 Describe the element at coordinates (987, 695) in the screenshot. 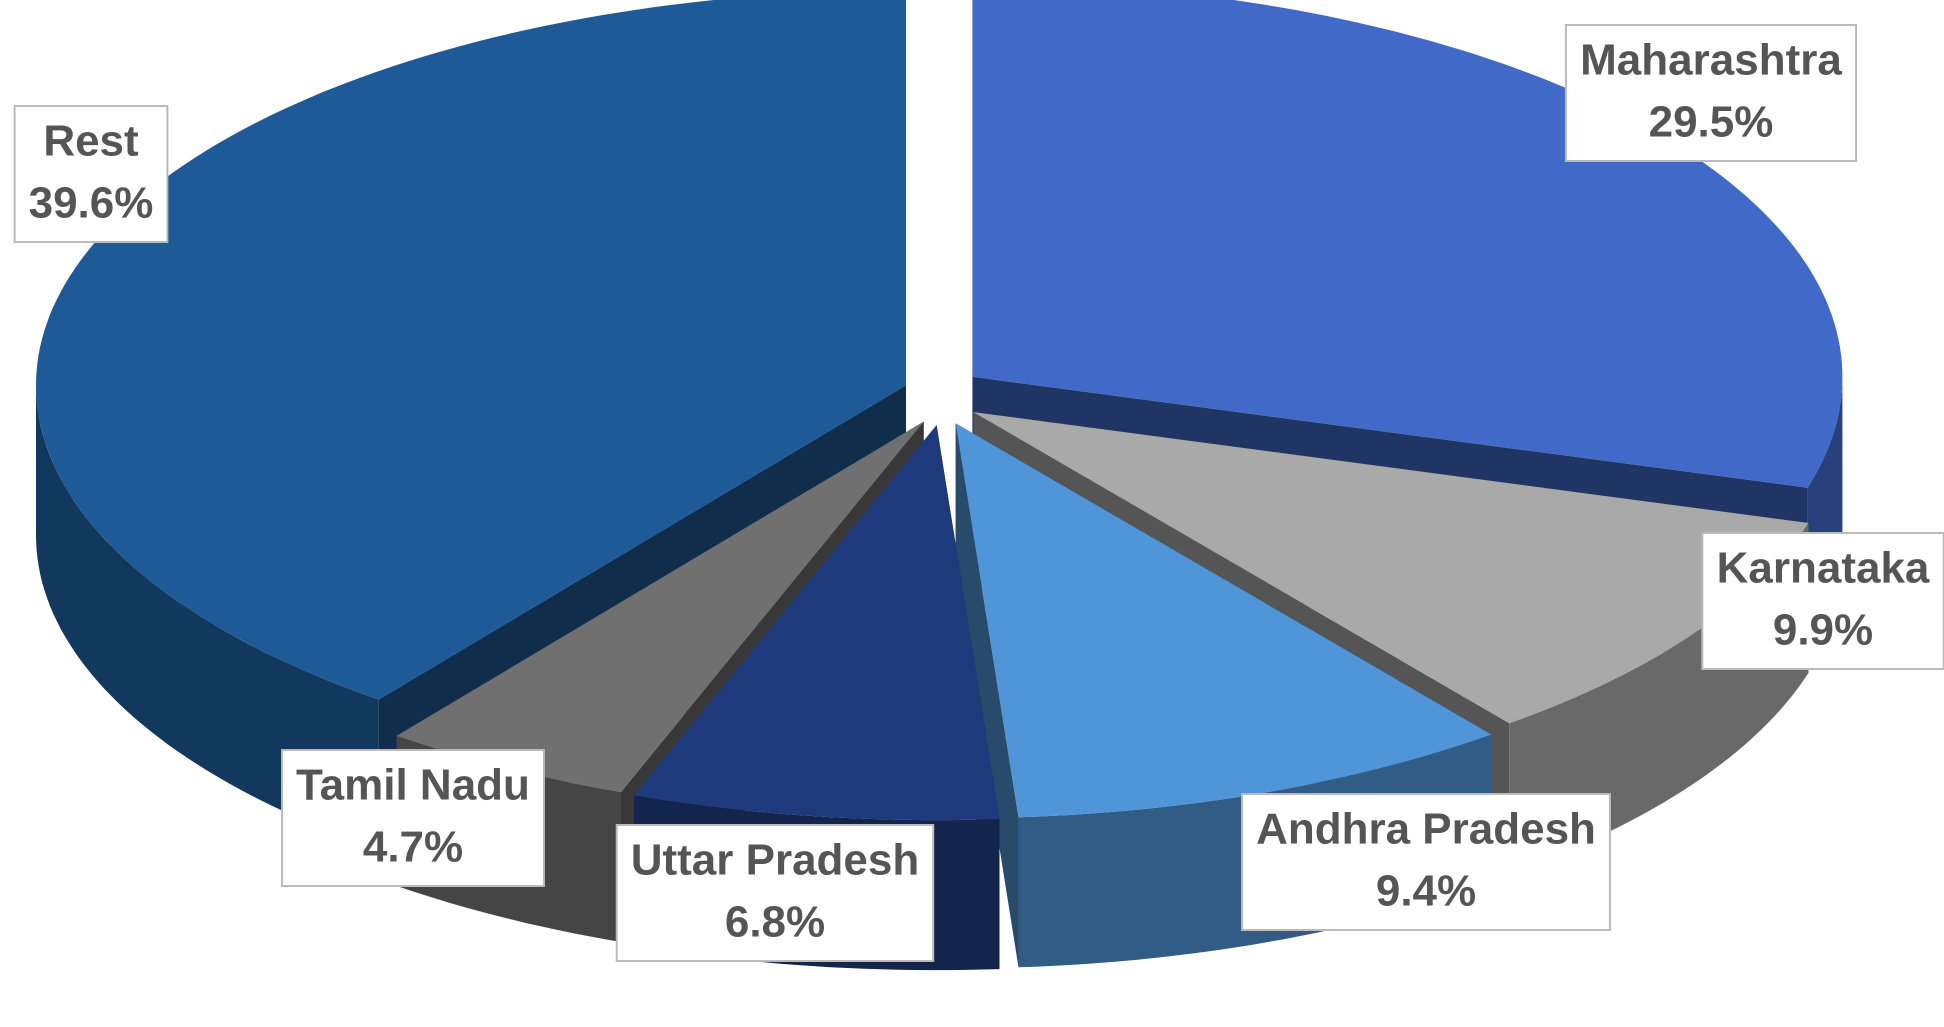

I see `slice-cut-face` at that location.